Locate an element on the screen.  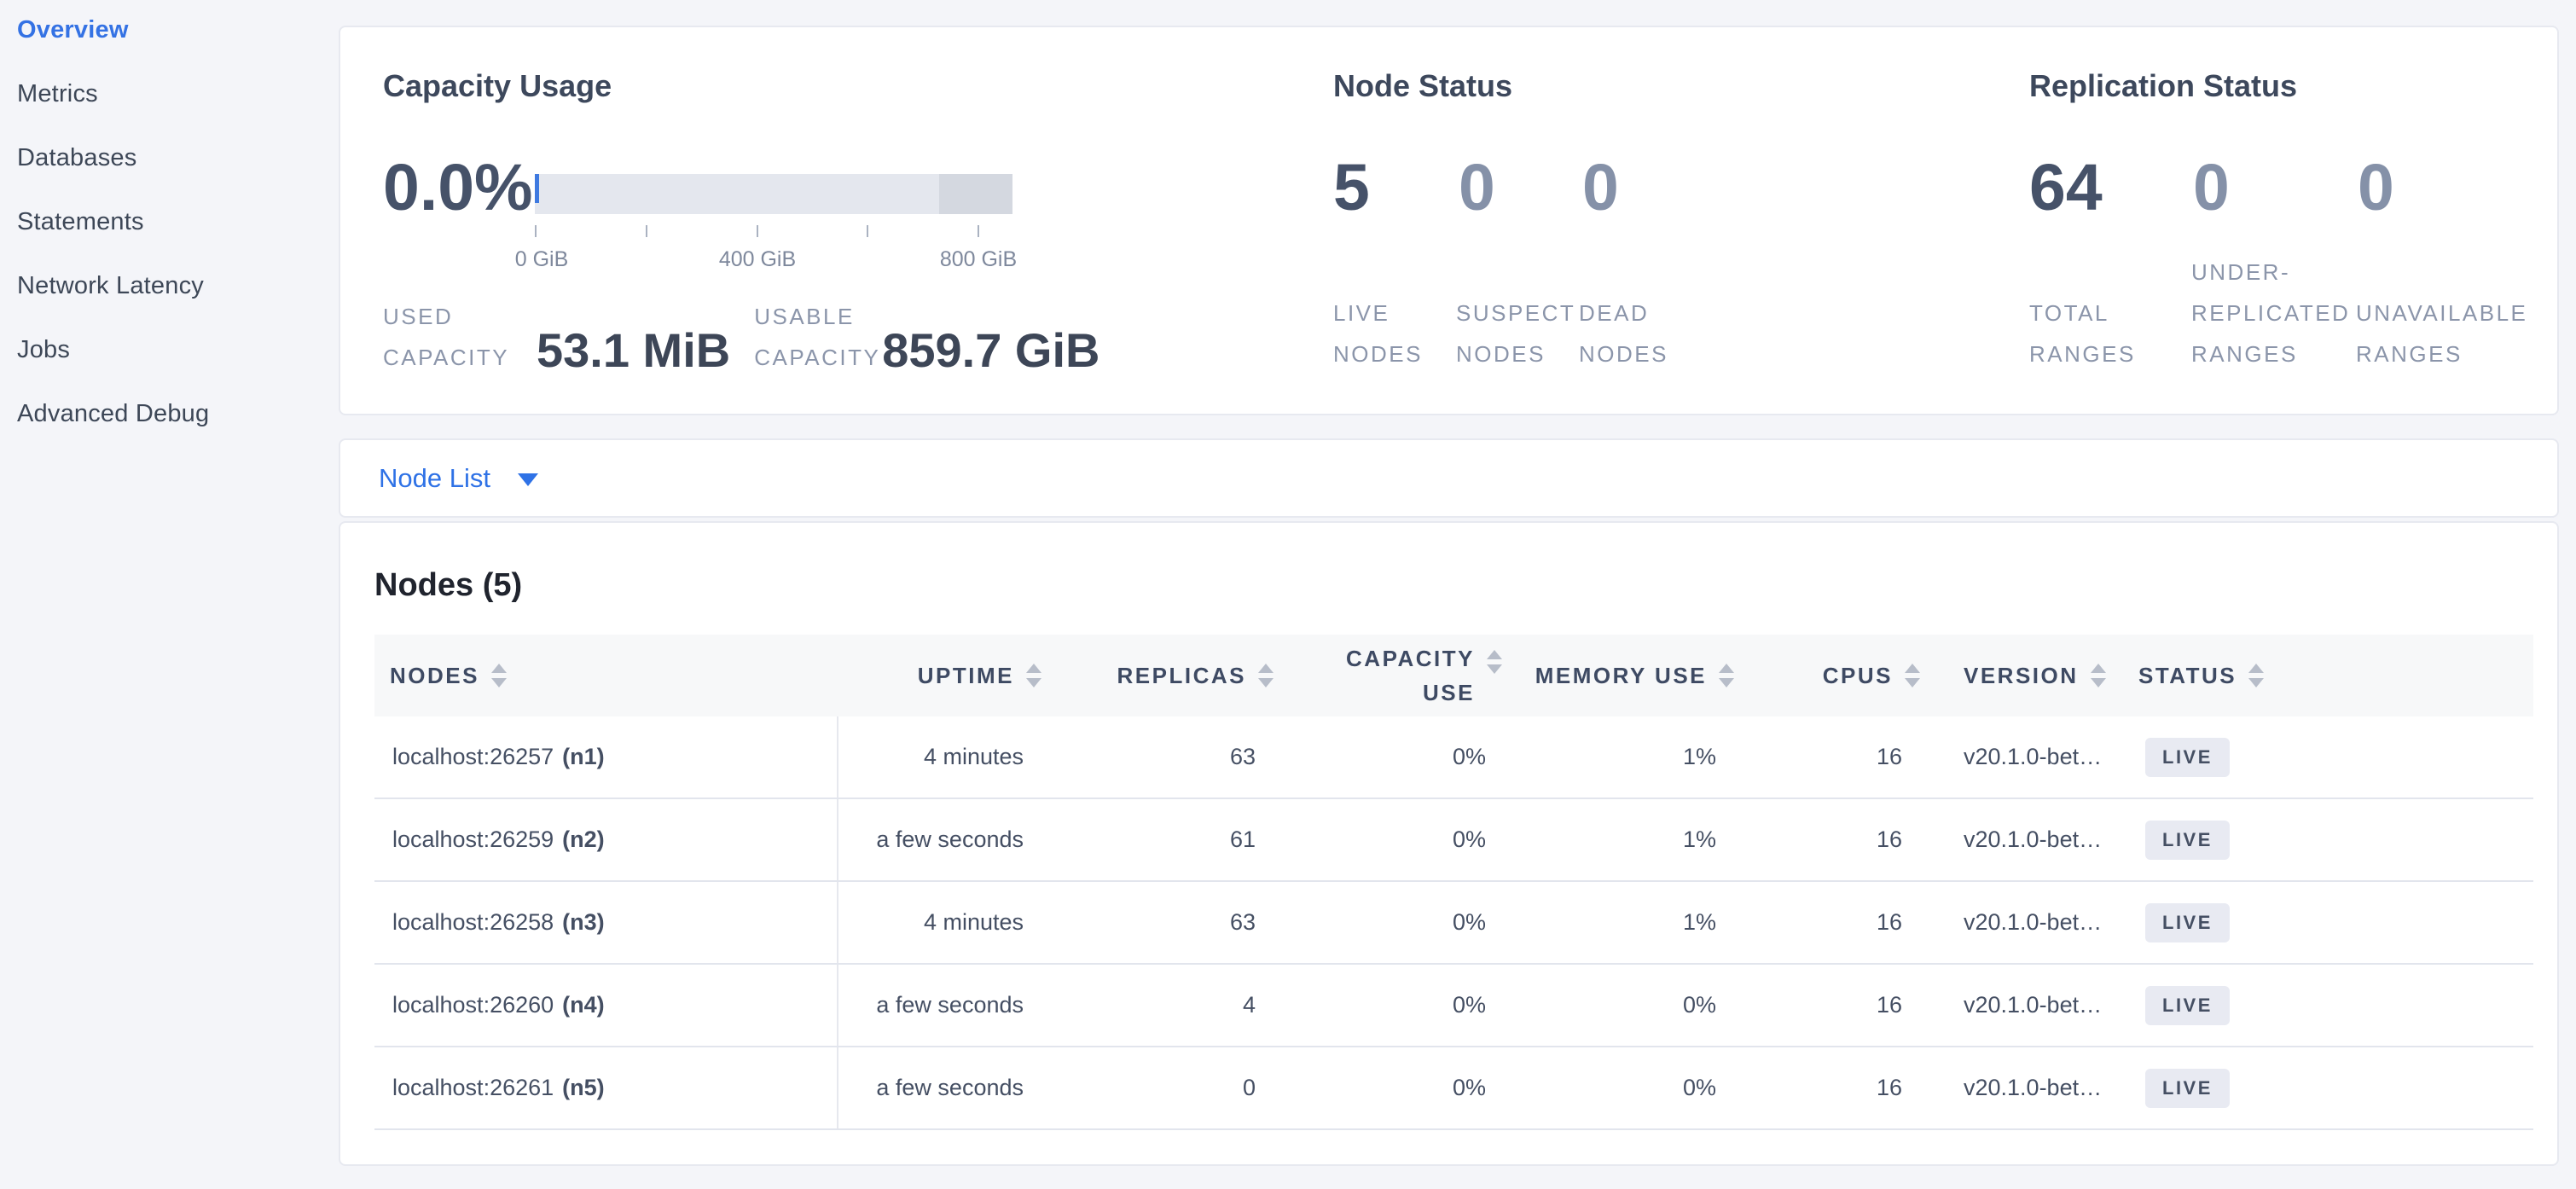
column-header-label: VERSION is located at coordinates (2021, 675).